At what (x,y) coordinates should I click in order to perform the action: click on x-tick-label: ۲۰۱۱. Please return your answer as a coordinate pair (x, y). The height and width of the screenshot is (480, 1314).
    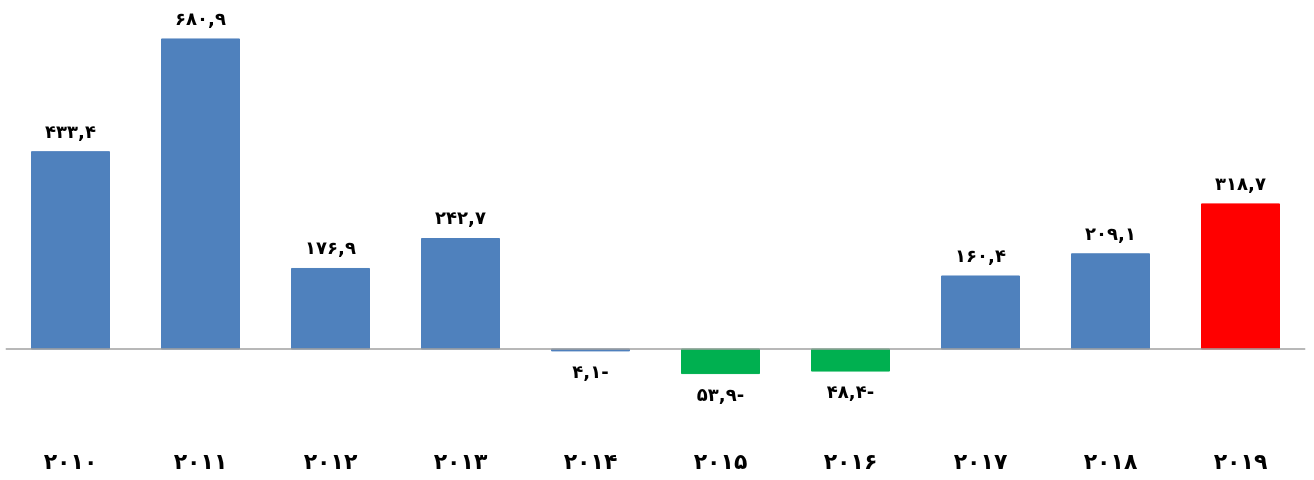
    Looking at the image, I should click on (200, 461).